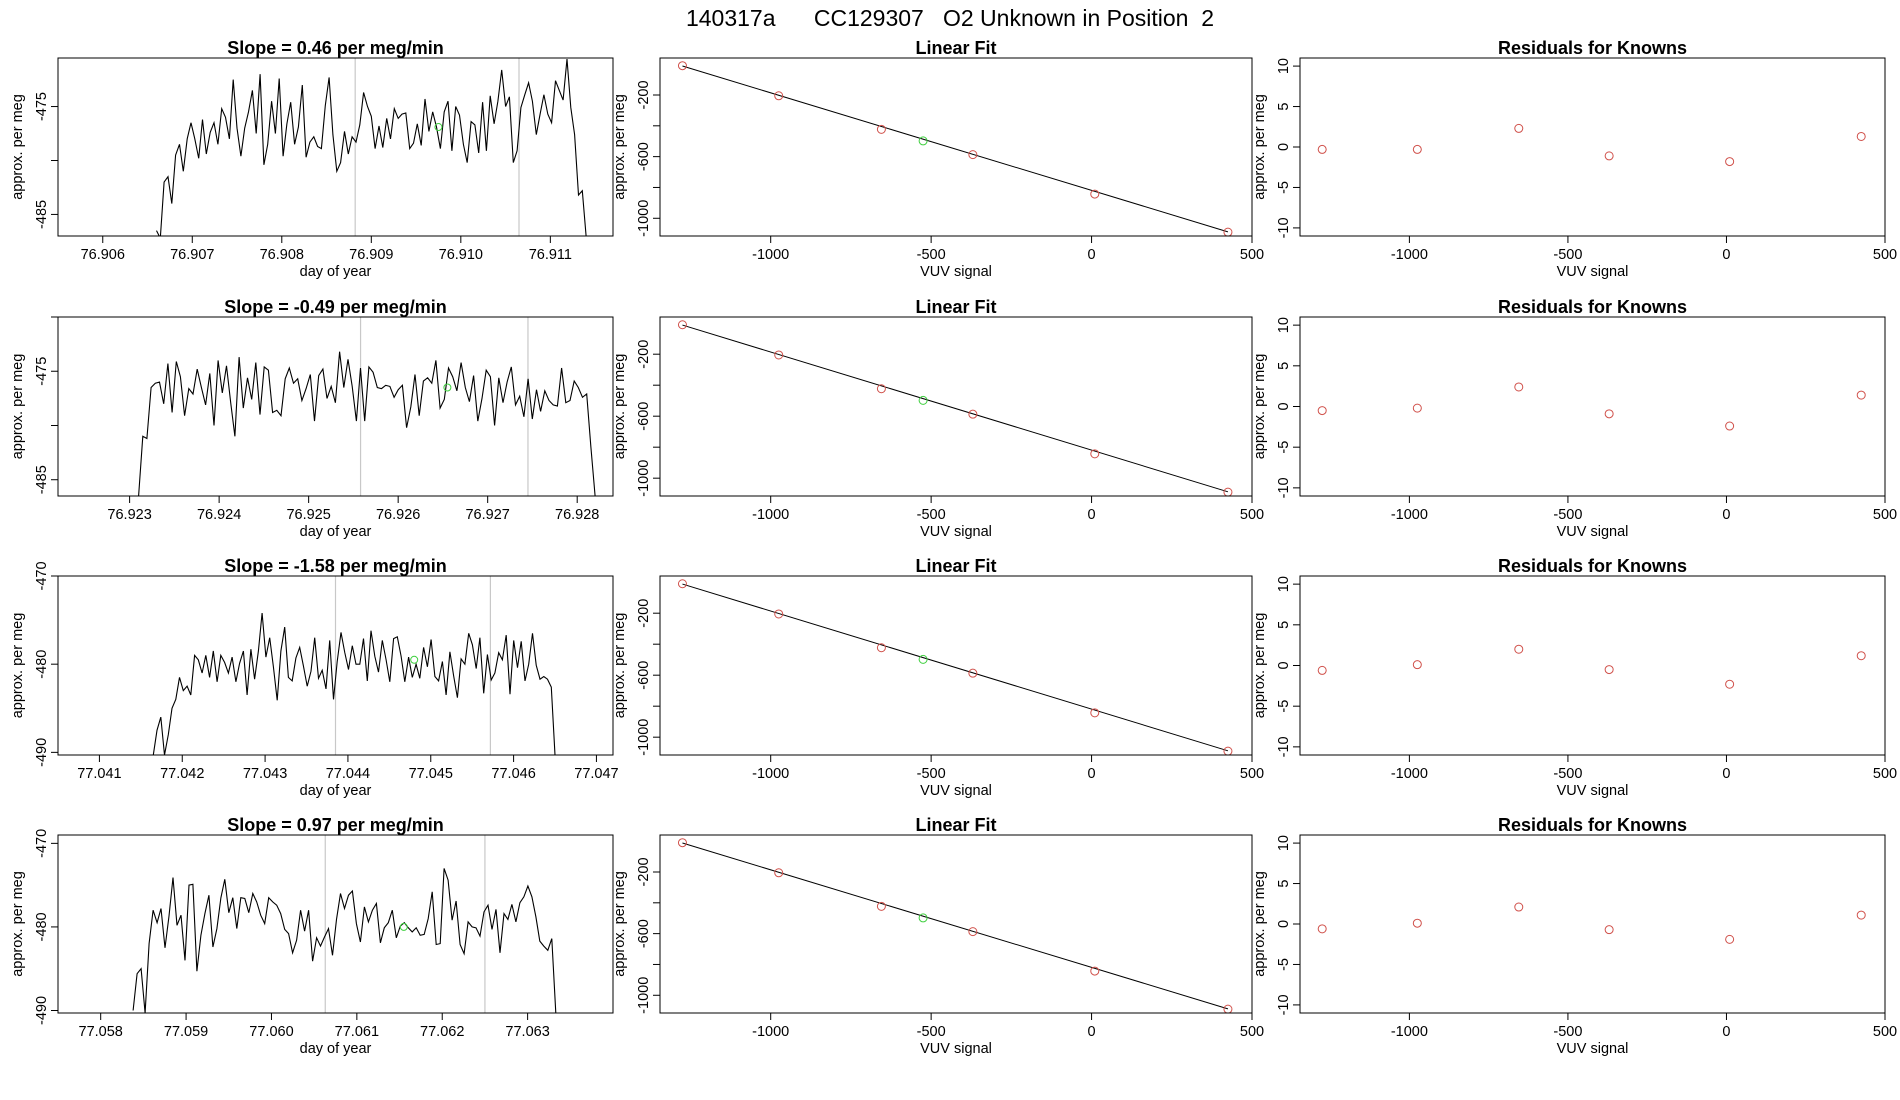 The height and width of the screenshot is (1100, 1900). I want to click on x-tick-label: 76.925, so click(308, 515).